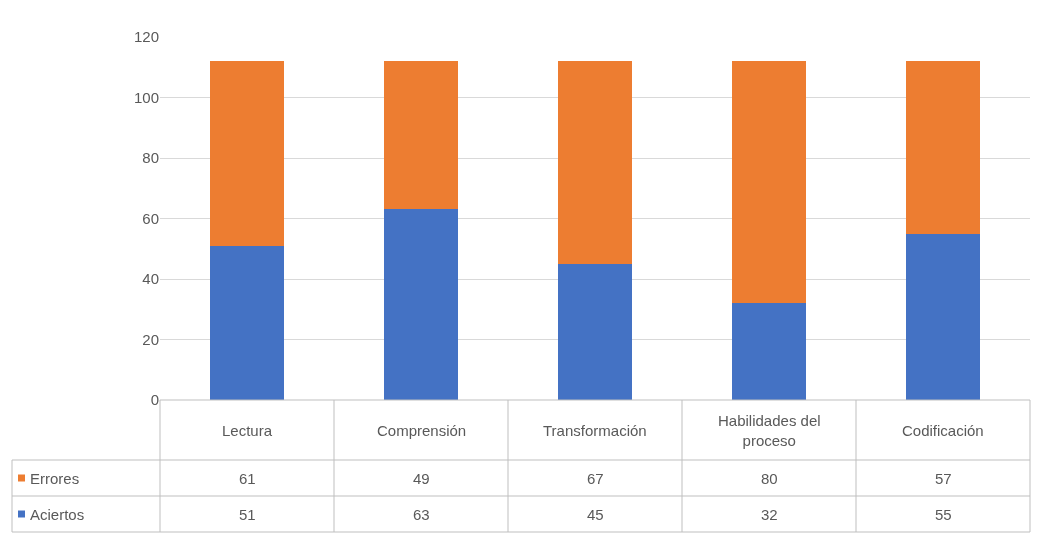  I want to click on data-label: 51, so click(247, 514).